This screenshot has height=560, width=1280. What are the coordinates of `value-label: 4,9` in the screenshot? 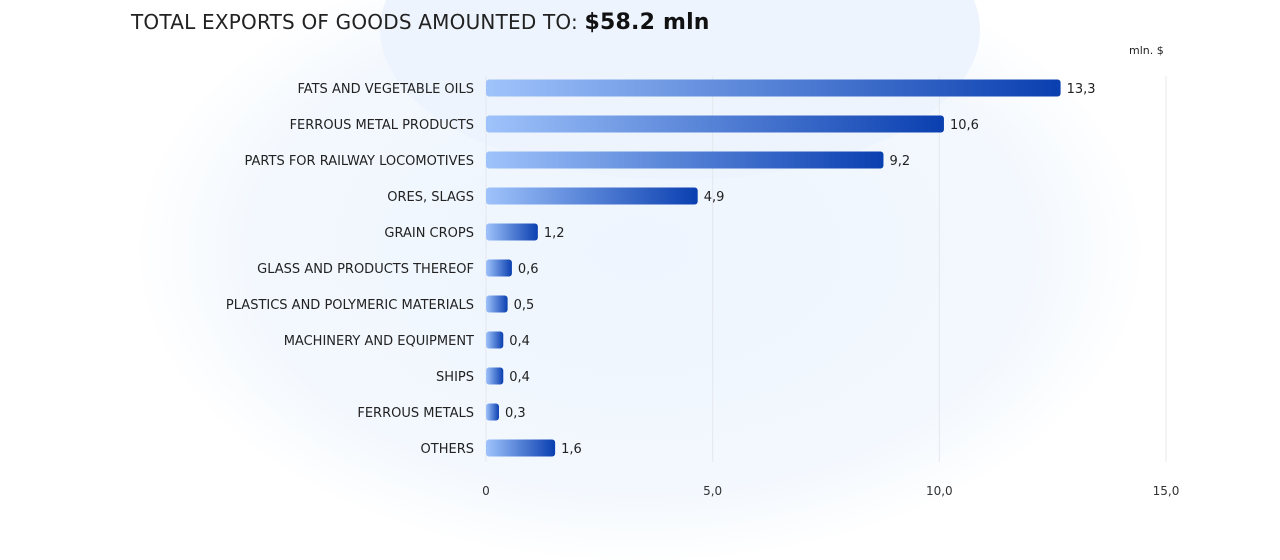 It's located at (714, 197).